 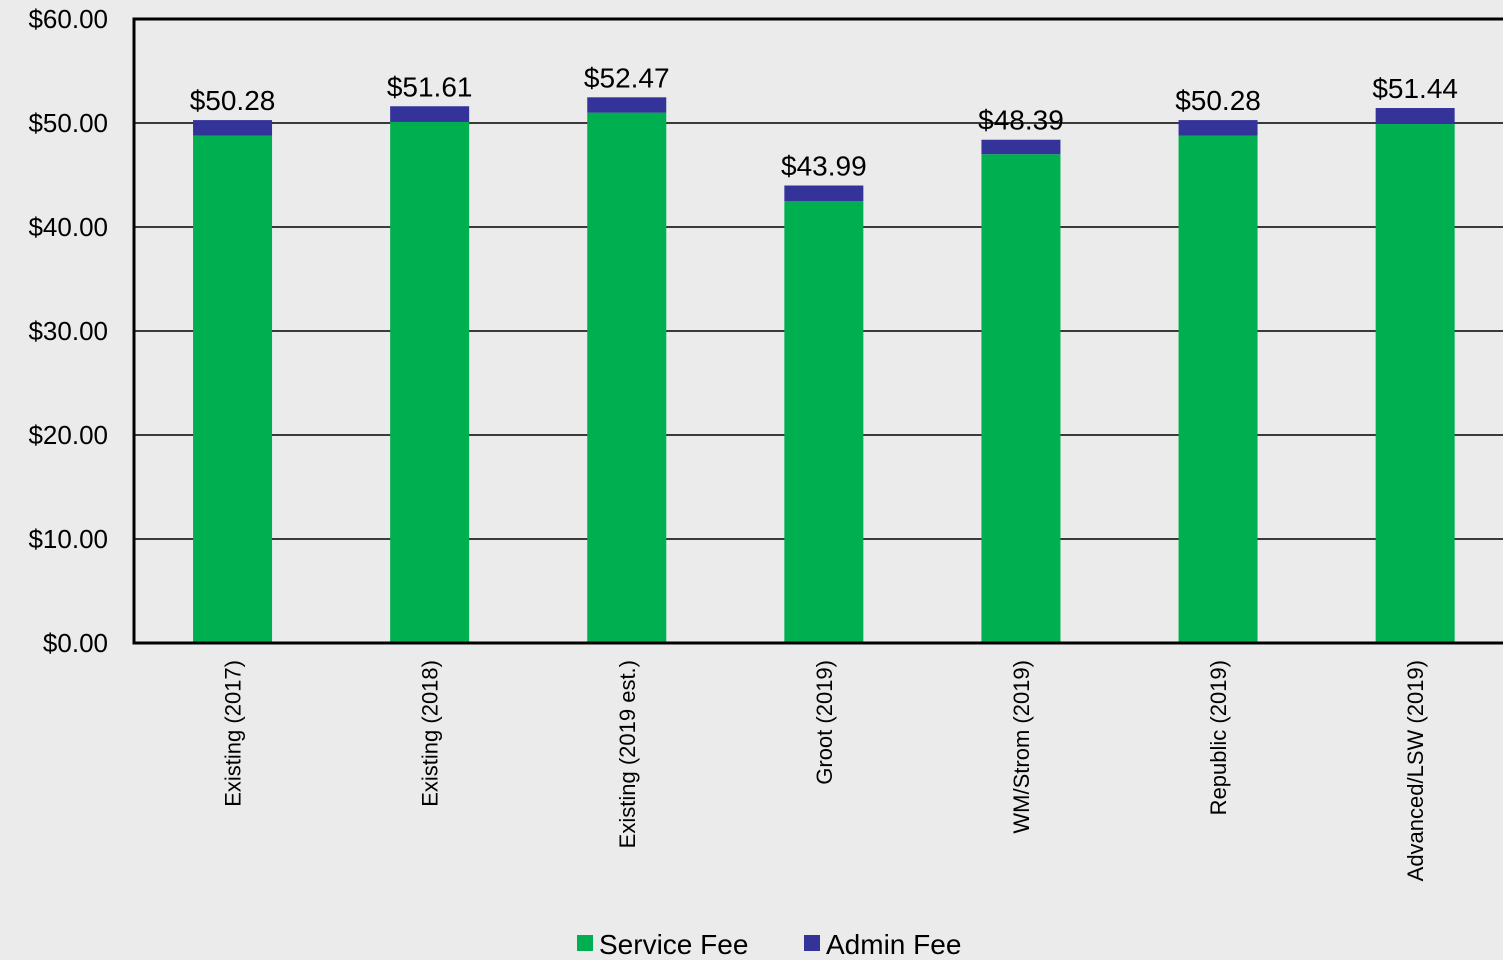 What do you see at coordinates (824, 166) in the screenshot?
I see `bar-total-label: $43.99` at bounding box center [824, 166].